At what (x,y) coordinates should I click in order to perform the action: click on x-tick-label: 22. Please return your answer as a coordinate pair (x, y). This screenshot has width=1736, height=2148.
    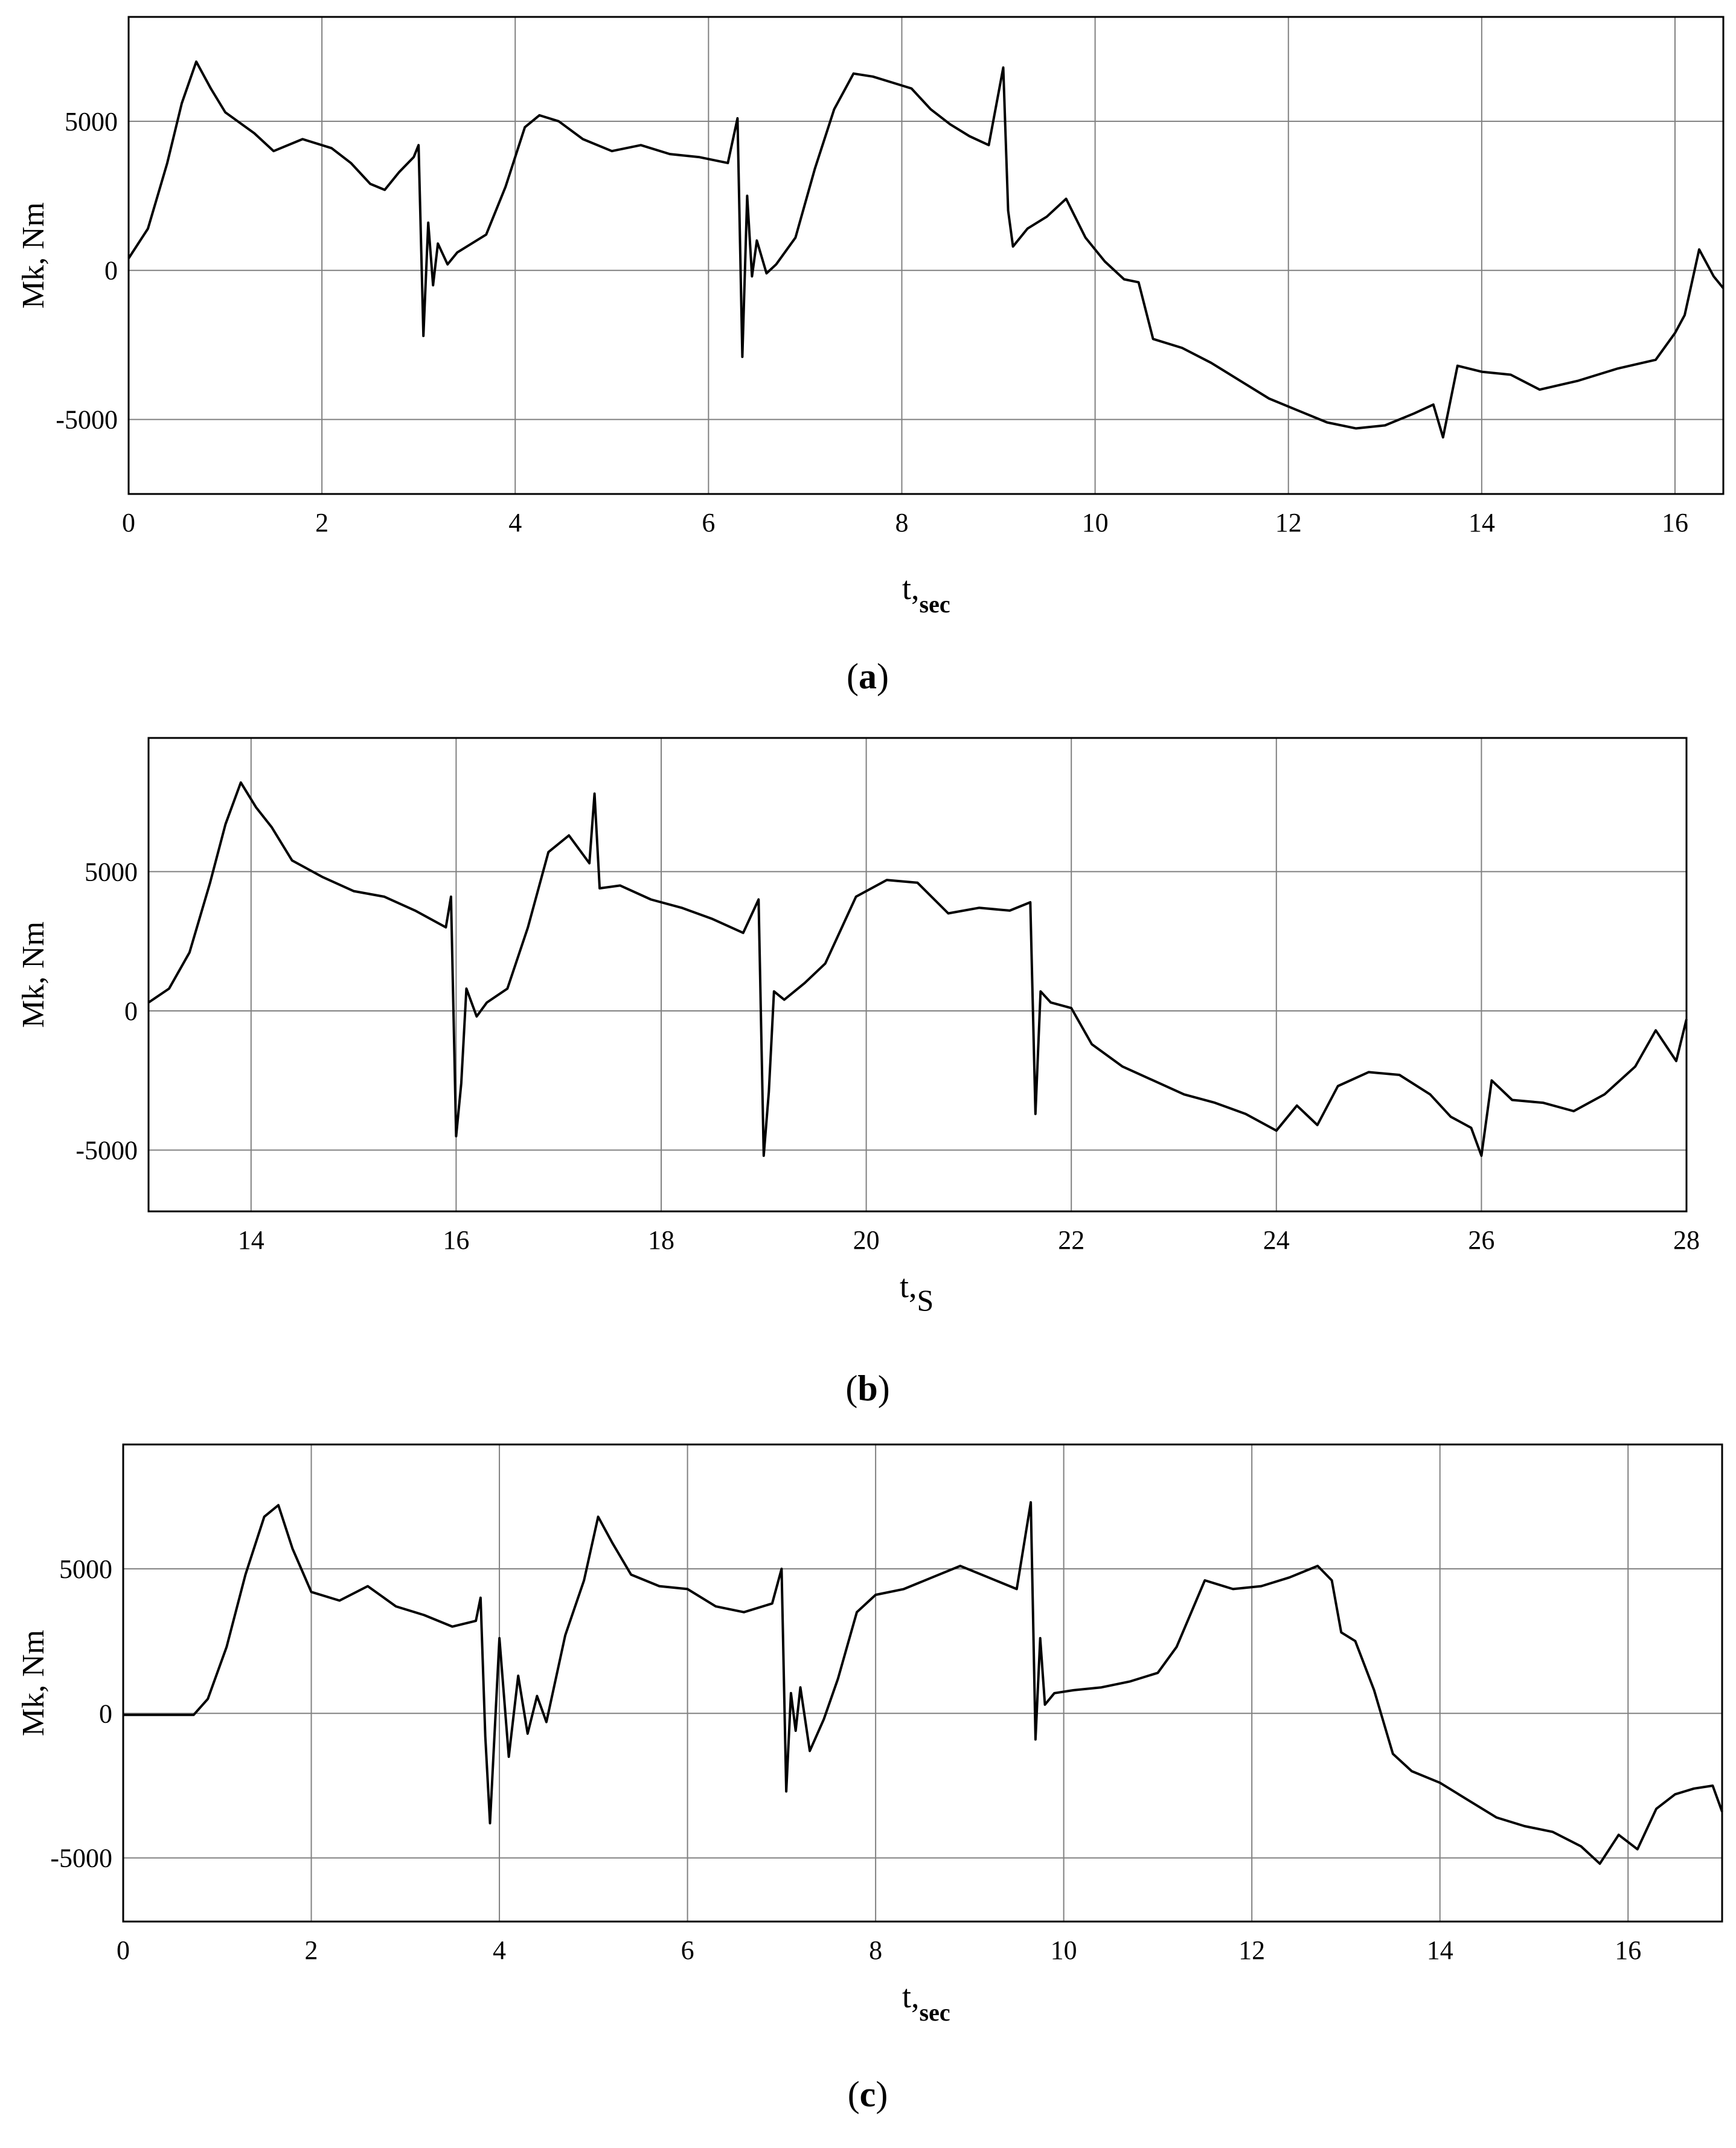
    Looking at the image, I should click on (1071, 1240).